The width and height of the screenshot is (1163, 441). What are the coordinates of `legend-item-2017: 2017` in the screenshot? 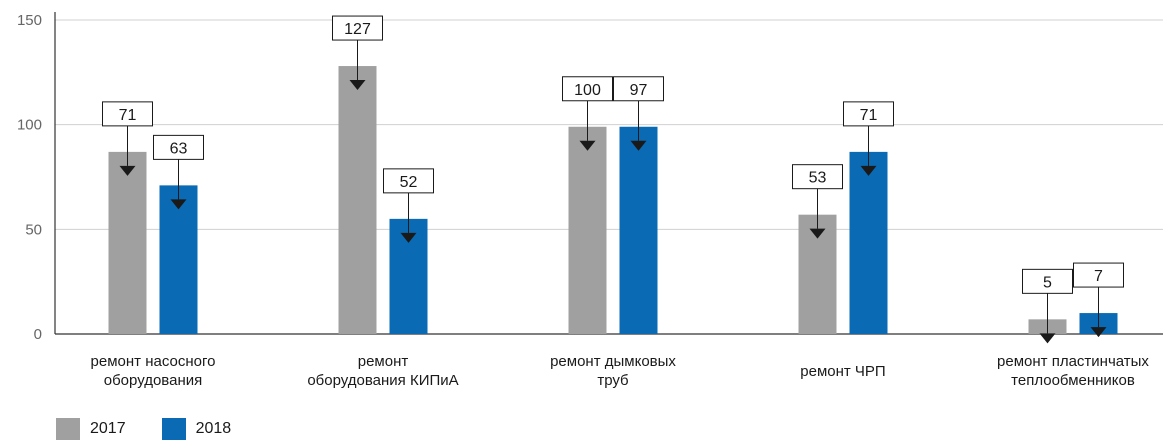 It's located at (91, 429).